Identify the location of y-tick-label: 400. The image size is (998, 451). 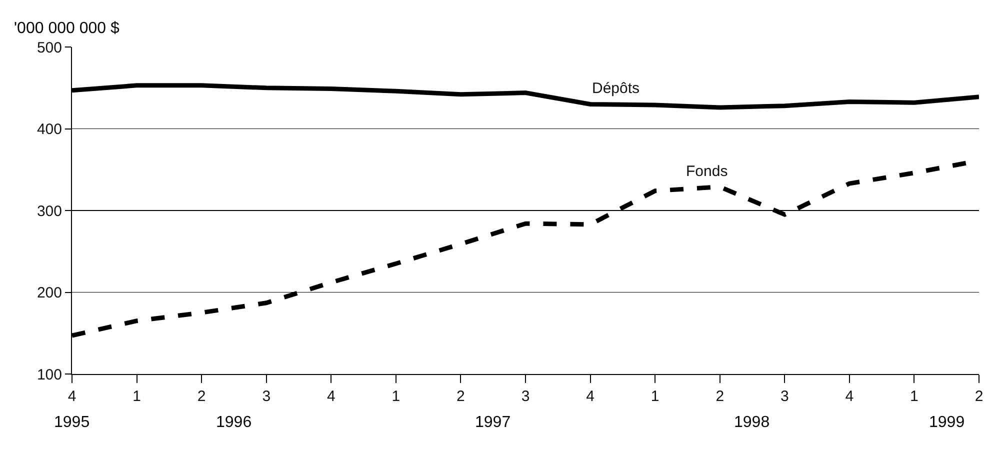
(49, 129).